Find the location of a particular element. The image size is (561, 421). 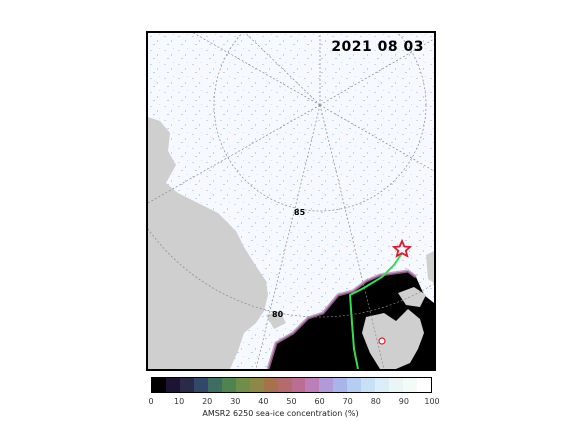

right-edge-land is located at coordinates (430, 267).